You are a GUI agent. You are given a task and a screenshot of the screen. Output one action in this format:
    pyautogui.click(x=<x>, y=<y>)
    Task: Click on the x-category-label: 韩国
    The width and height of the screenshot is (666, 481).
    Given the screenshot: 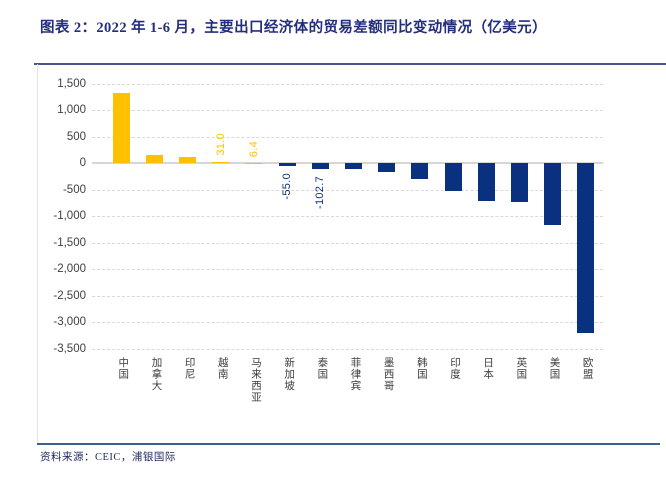 What is the action you would take?
    pyautogui.click(x=421, y=368)
    